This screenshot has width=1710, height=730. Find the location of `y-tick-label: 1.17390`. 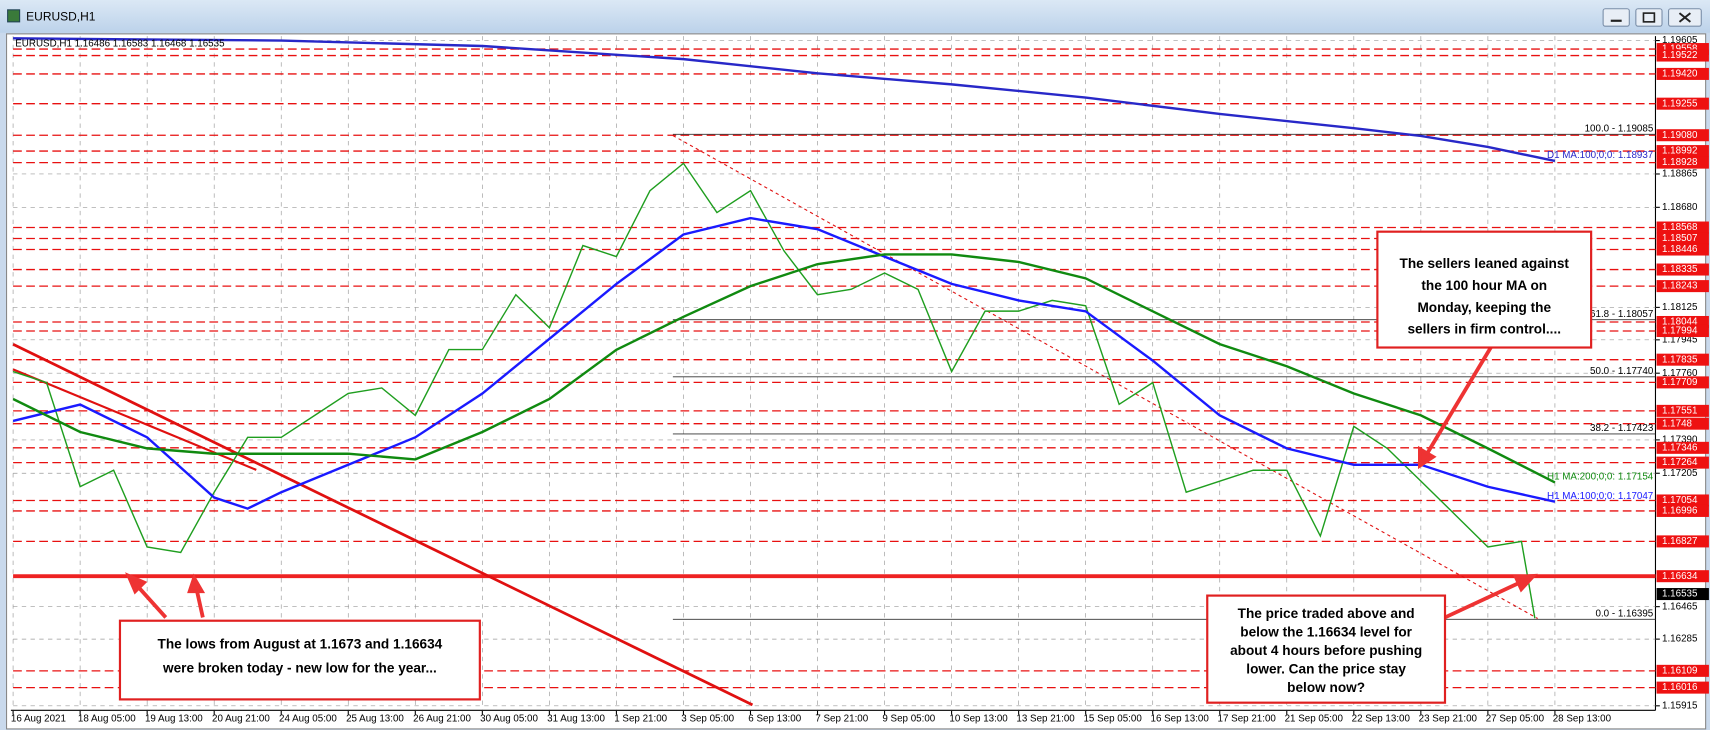

y-tick-label: 1.17390 is located at coordinates (1680, 439).